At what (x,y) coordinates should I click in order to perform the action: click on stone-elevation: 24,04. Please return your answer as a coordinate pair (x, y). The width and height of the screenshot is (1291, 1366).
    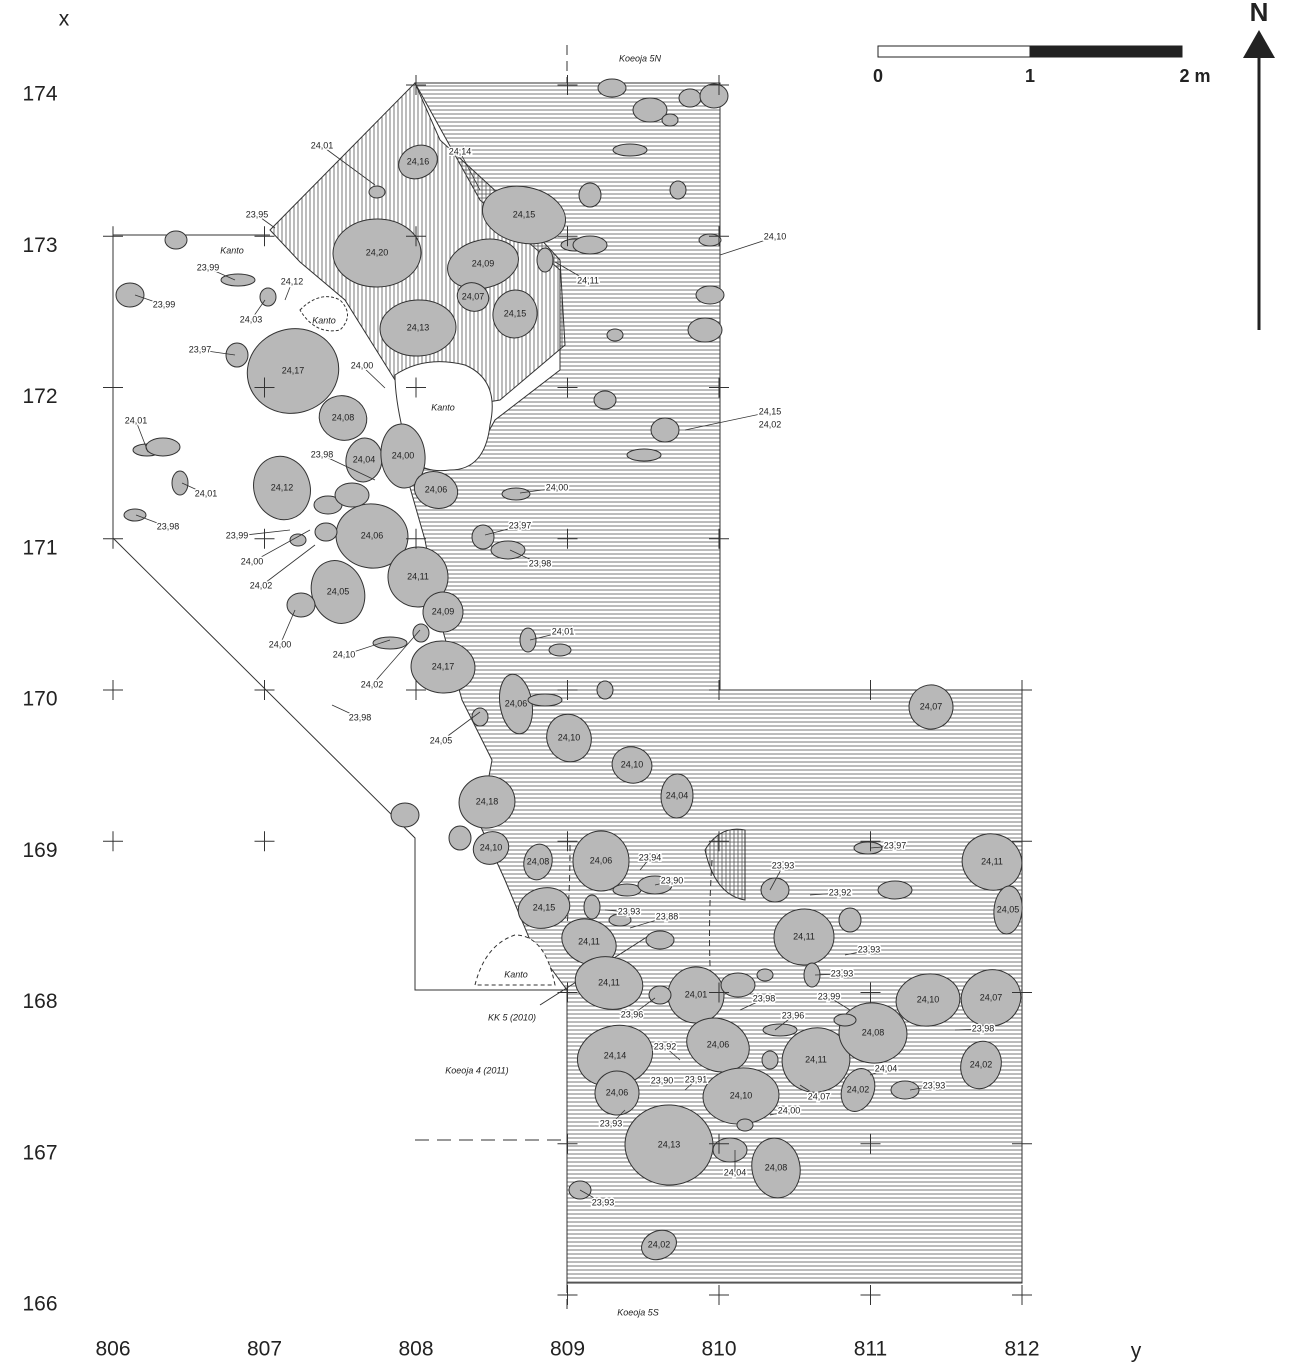
    Looking at the image, I should click on (364, 459).